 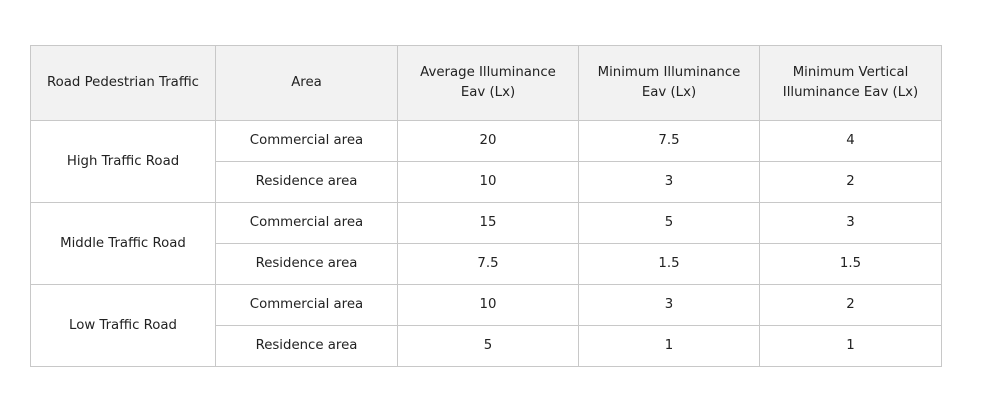 I want to click on table-row: Residence area 5 1 1, so click(x=486, y=346).